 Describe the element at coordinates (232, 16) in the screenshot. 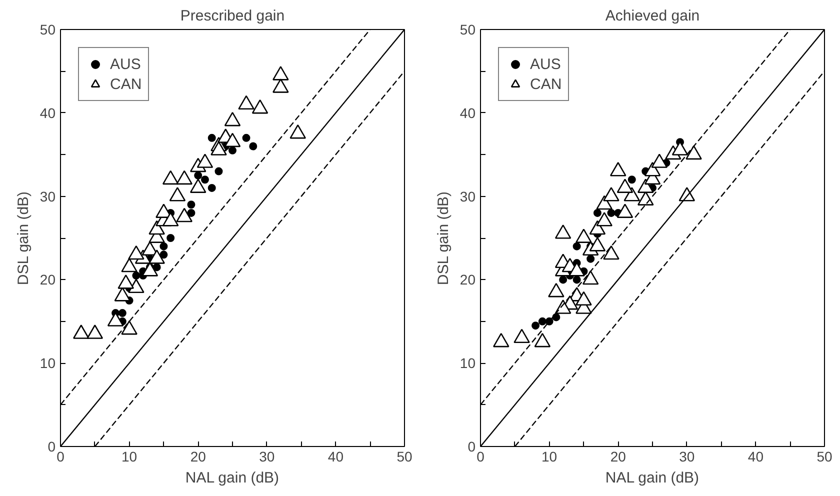

I see `chart-title: Prescribed gain` at that location.